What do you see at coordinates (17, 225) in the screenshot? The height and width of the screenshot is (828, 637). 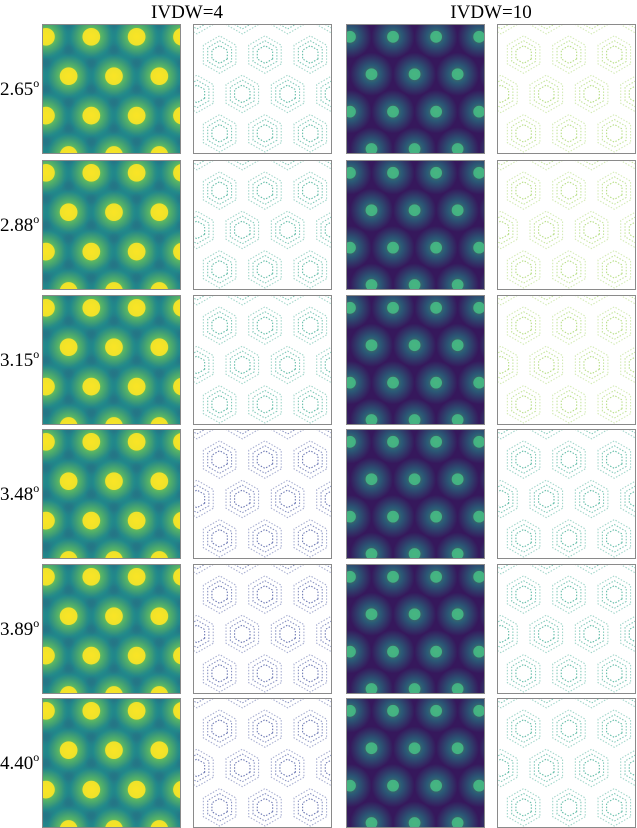 I see `angle-value: 2.88` at bounding box center [17, 225].